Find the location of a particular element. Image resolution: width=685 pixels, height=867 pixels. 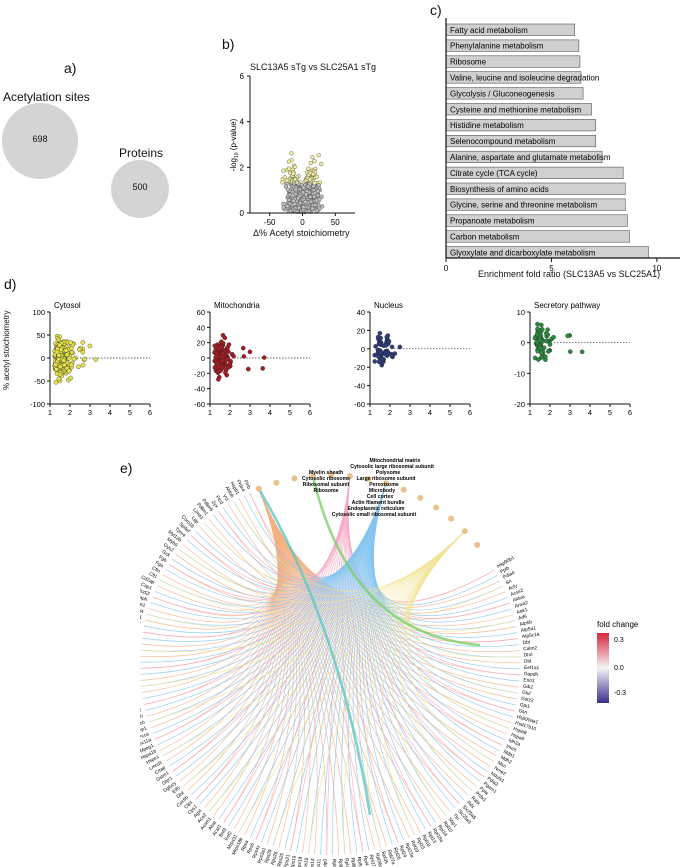

gene-label: Agxt is located at coordinates (198, 814).